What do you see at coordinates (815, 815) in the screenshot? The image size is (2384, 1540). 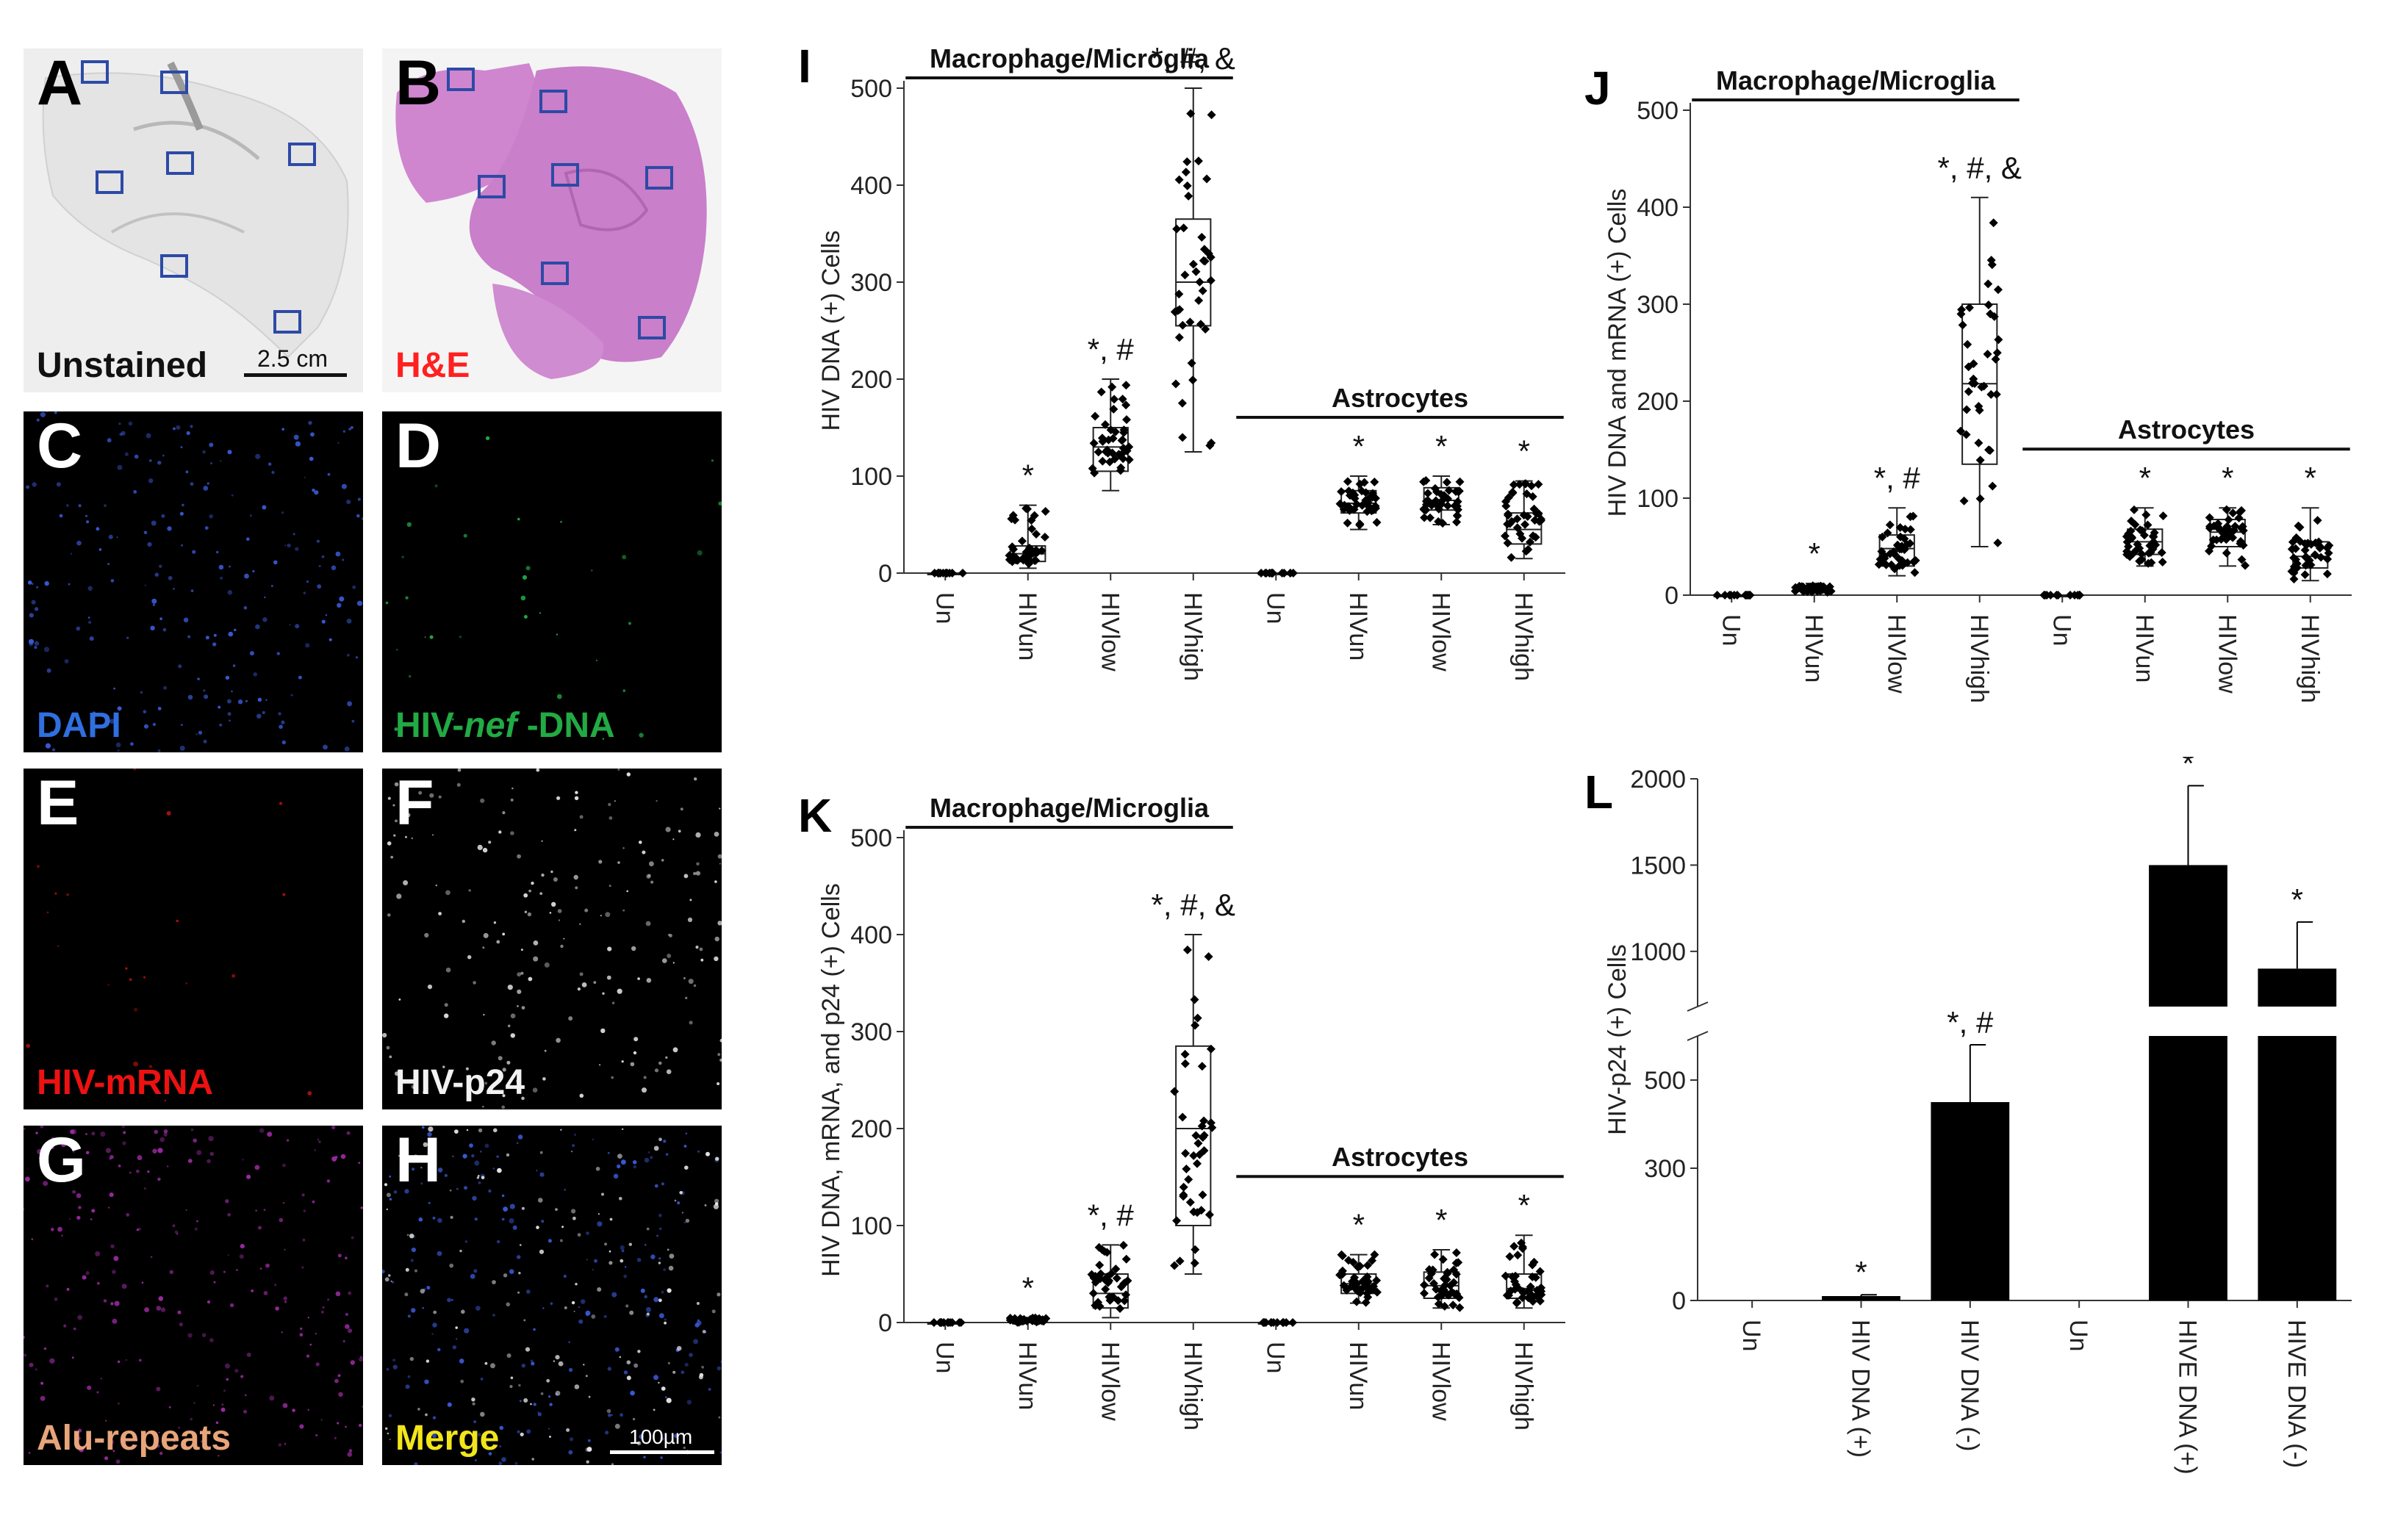 I see `panel-letter: K` at bounding box center [815, 815].